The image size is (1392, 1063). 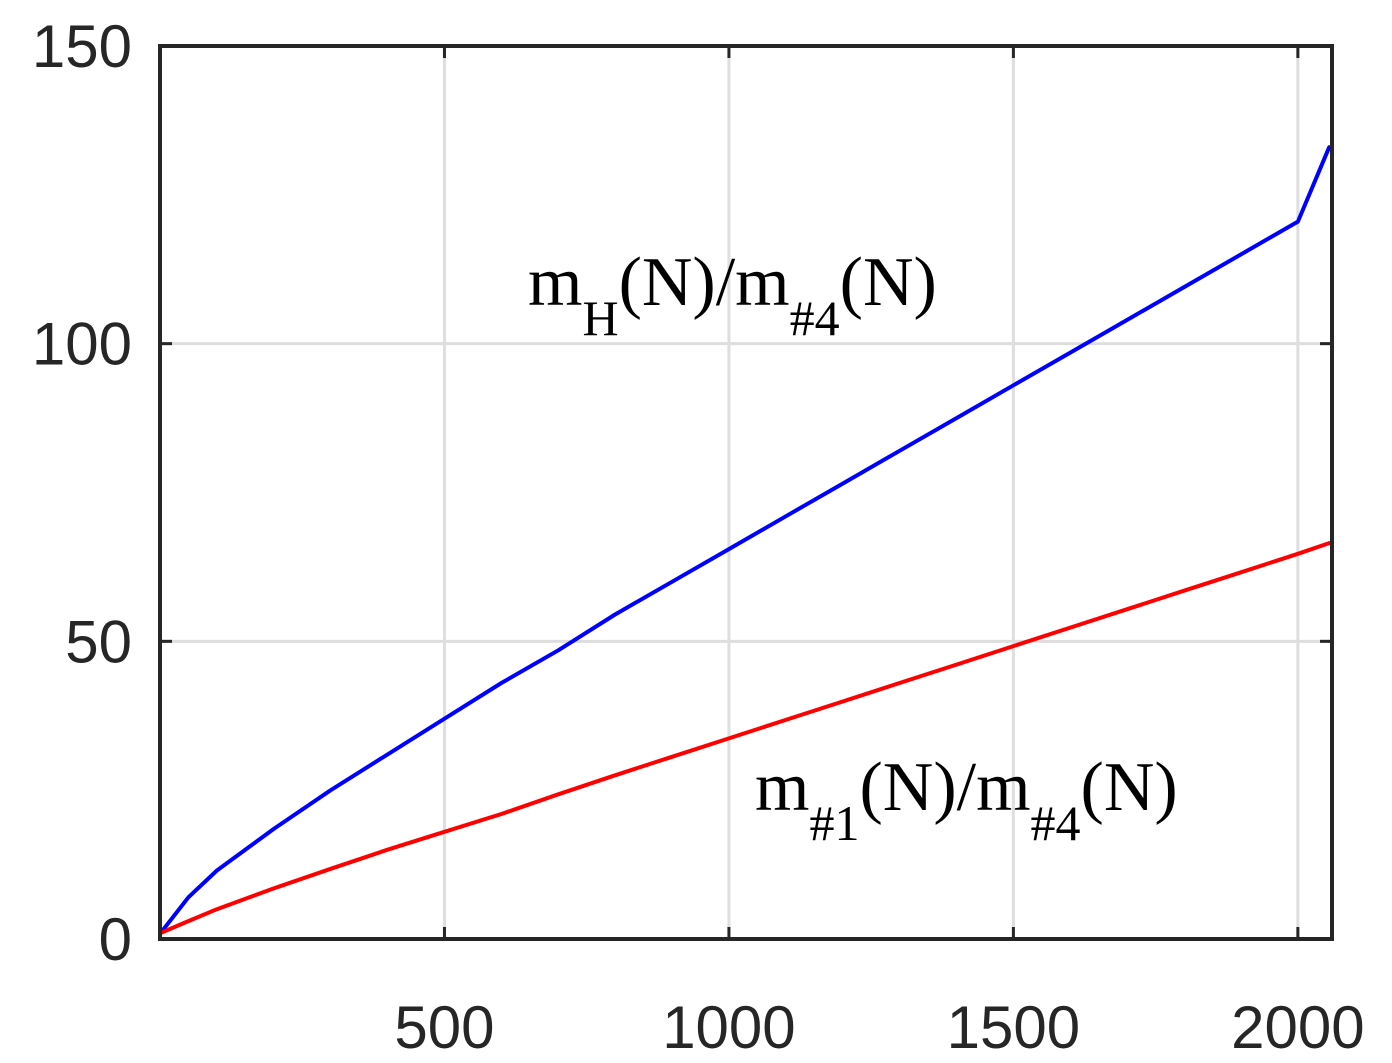 What do you see at coordinates (728, 1027) in the screenshot?
I see `x-tick-label: 1000` at bounding box center [728, 1027].